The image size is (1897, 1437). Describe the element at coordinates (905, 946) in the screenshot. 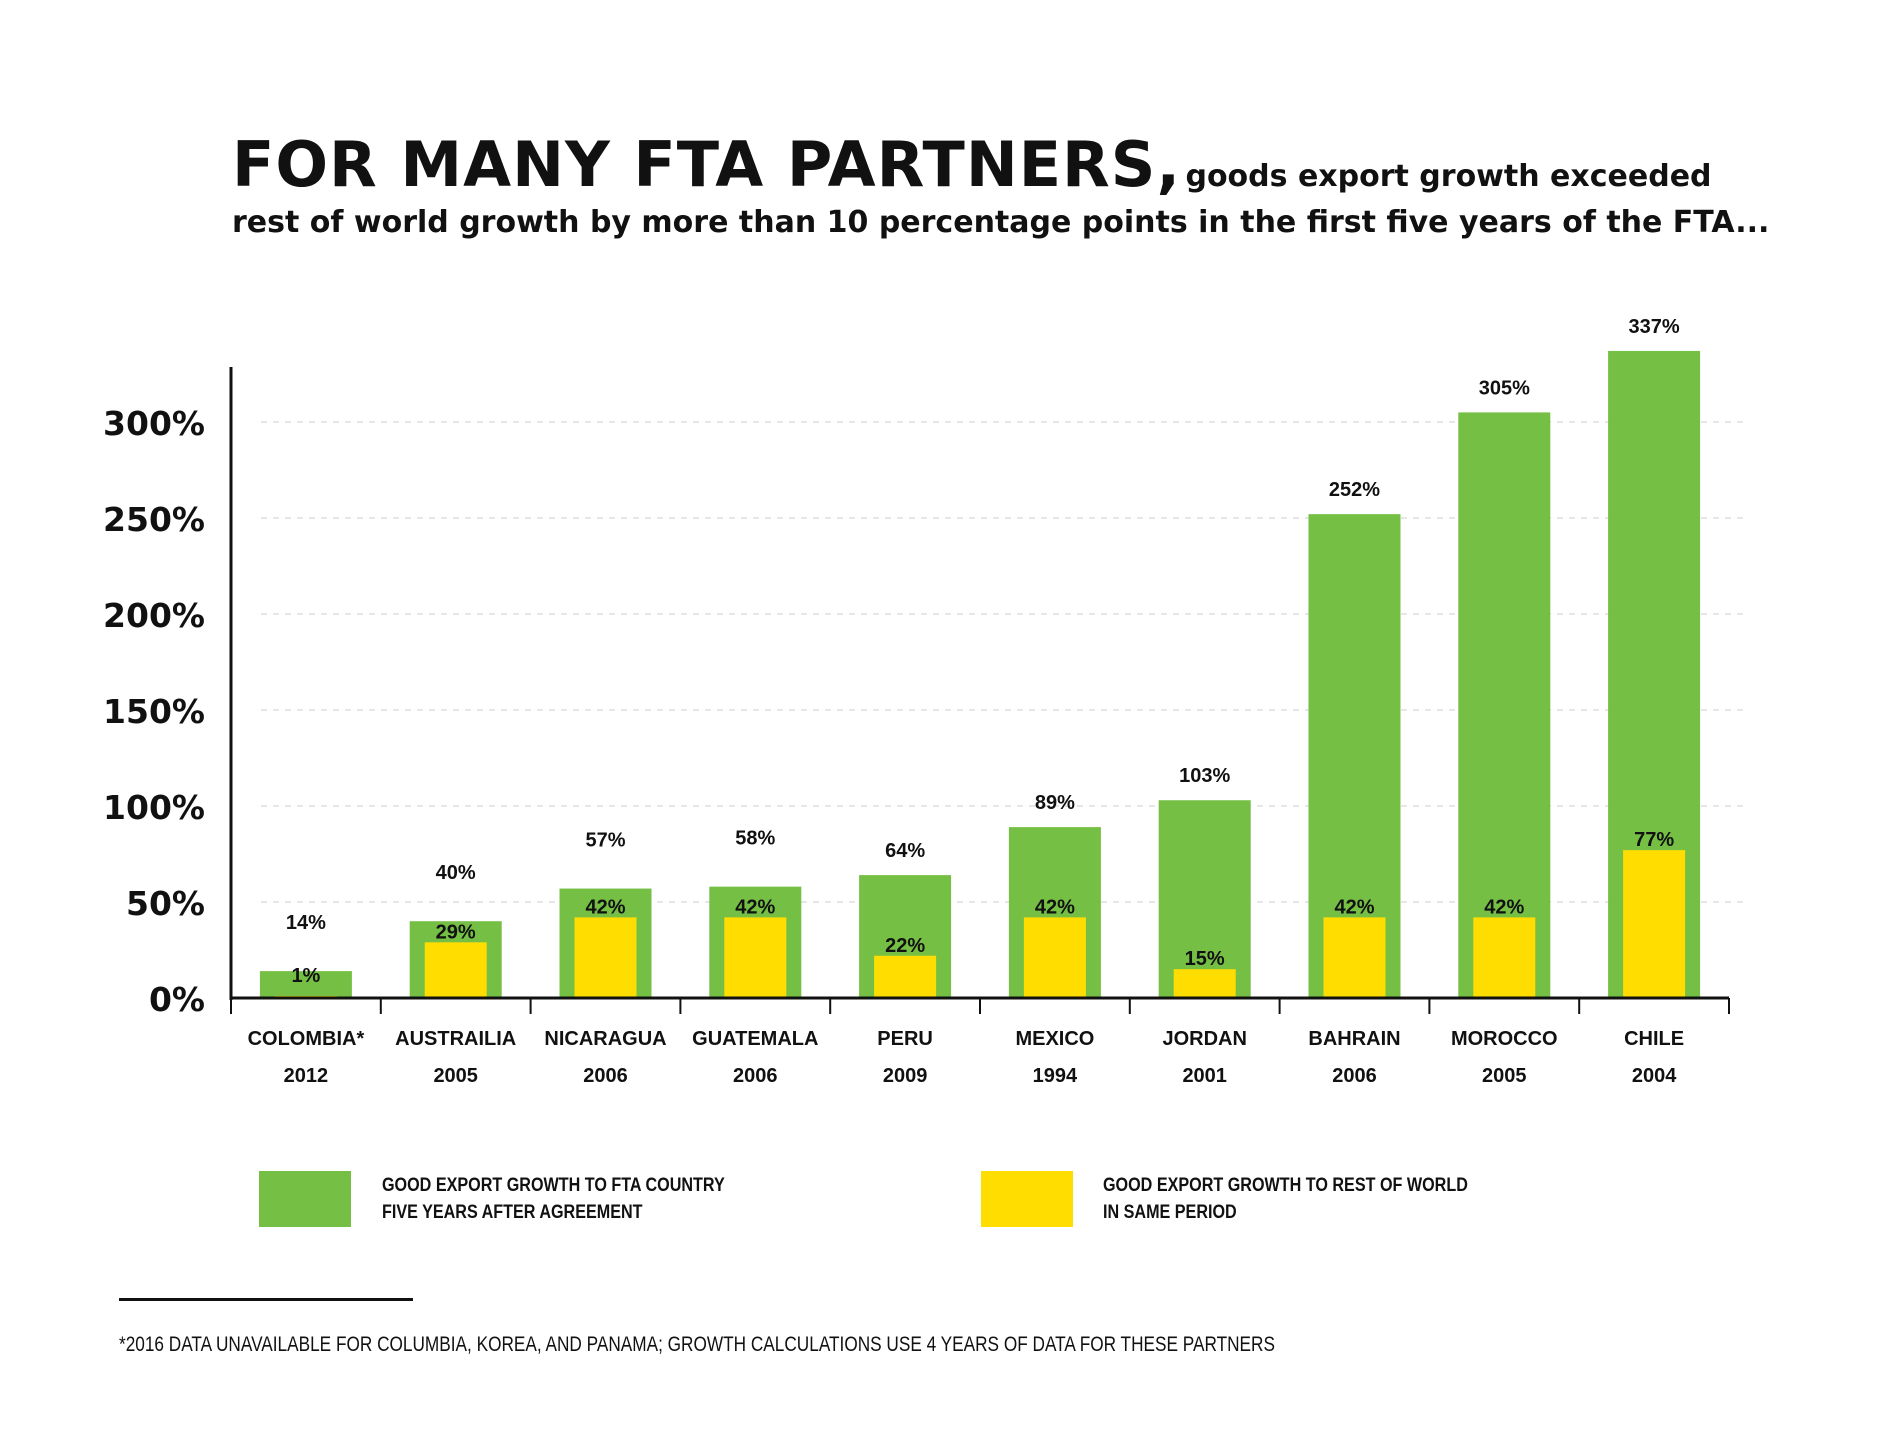

I see `data-label-rest-of-world: 22%` at that location.